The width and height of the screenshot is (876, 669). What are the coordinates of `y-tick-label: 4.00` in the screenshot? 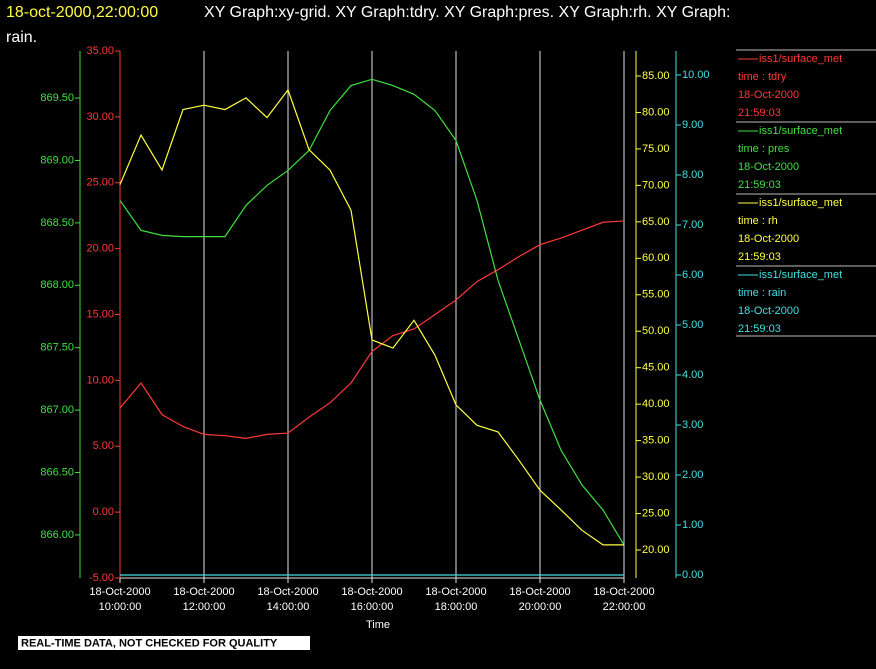 It's located at (692, 375).